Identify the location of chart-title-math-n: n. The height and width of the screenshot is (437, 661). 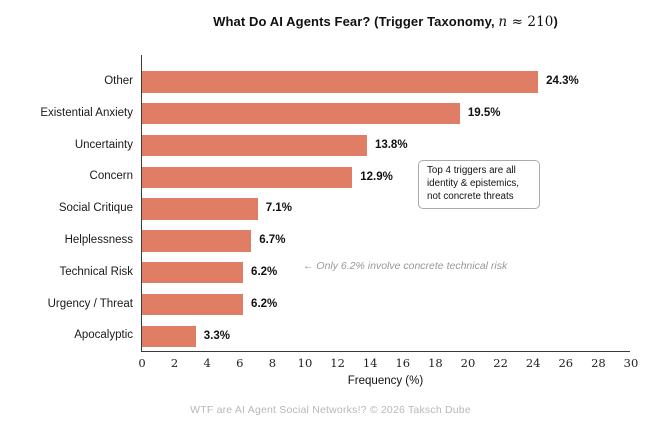
(503, 22).